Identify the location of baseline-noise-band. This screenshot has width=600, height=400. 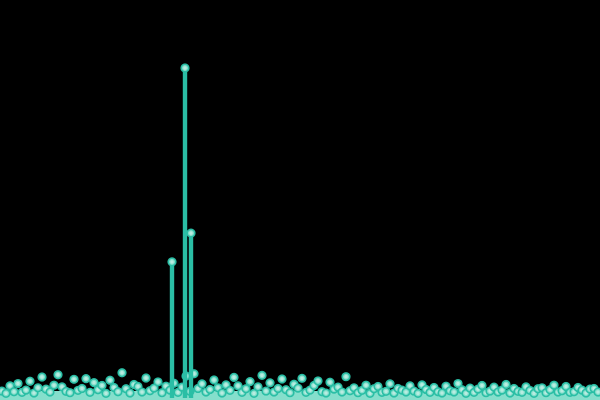
(300, 395).